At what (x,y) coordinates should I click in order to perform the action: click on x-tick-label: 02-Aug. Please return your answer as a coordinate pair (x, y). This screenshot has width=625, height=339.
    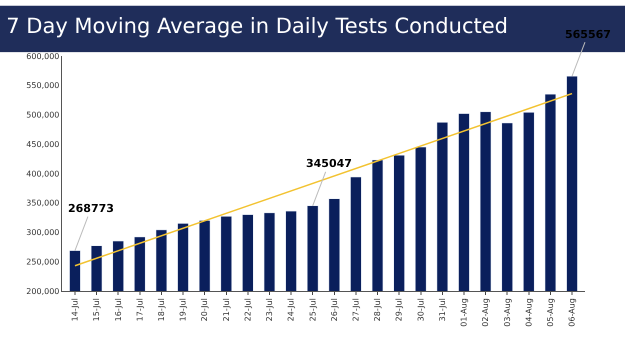
    Looking at the image, I should click on (485, 312).